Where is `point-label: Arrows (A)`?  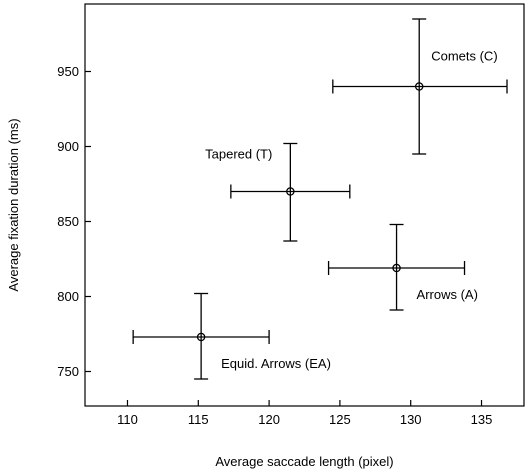
point-label: Arrows (A) is located at coordinates (447, 294).